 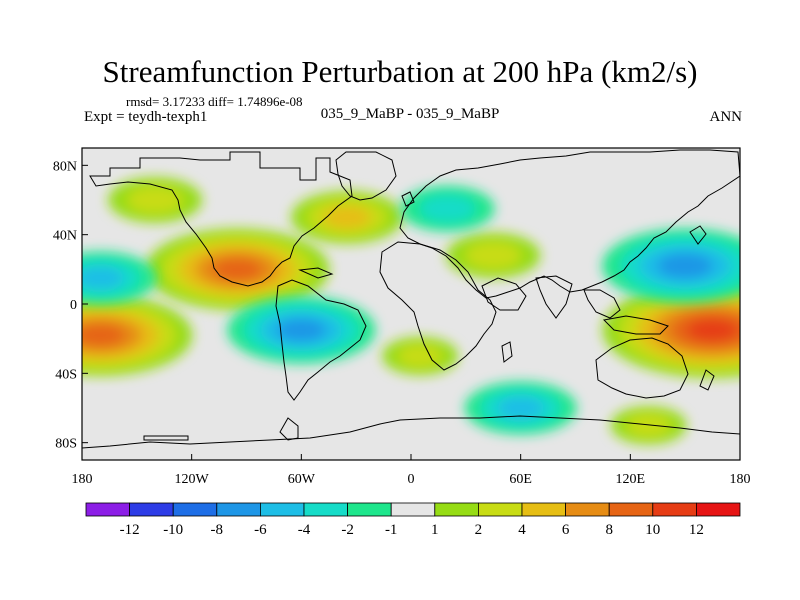 I want to click on anomaly-8-level, so click(x=447, y=208).